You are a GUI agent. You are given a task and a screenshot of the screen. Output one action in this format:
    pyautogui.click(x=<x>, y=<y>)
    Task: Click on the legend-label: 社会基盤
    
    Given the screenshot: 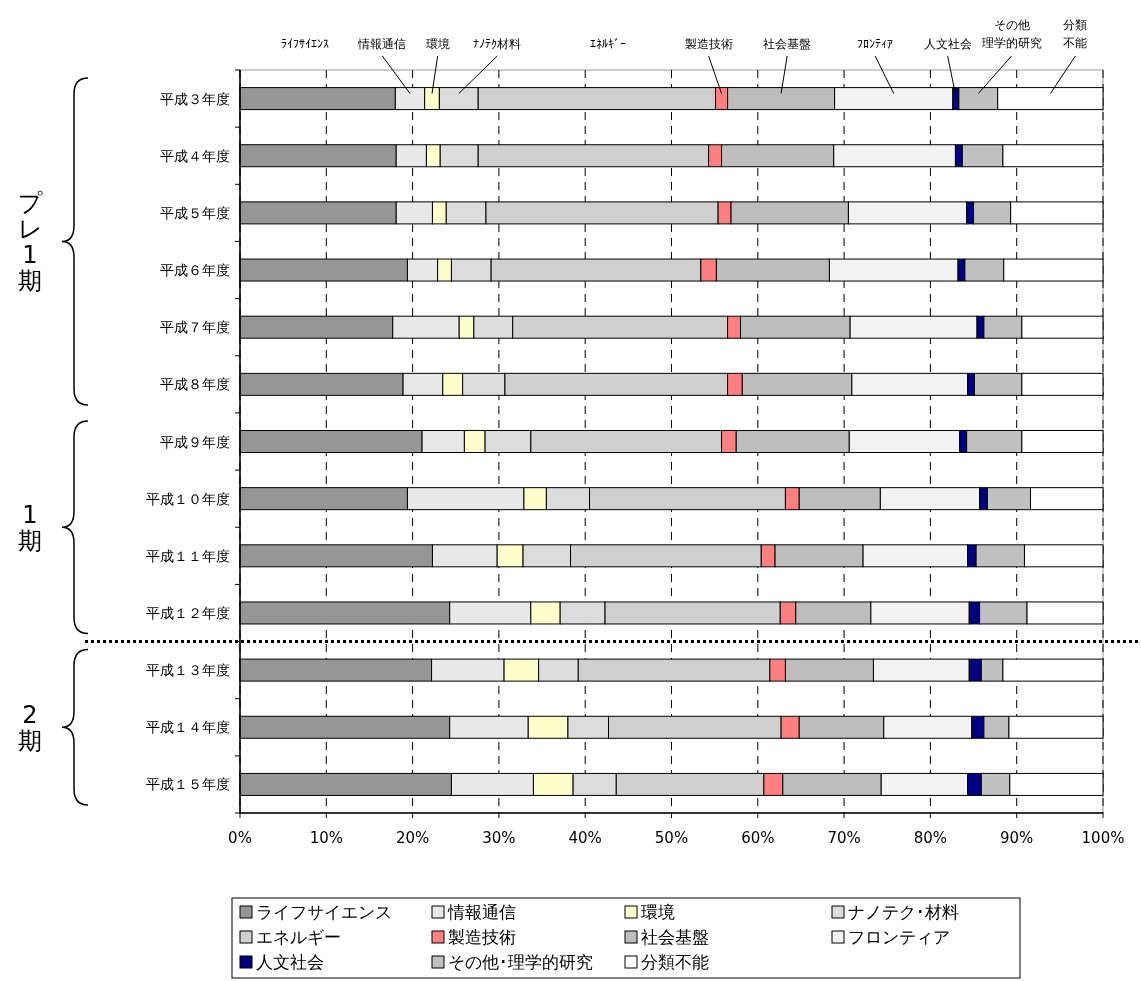 What is the action you would take?
    pyautogui.click(x=675, y=937)
    